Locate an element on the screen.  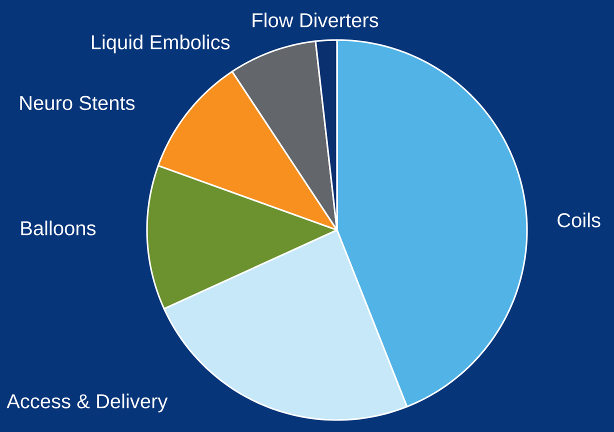
slice-label: Coils is located at coordinates (579, 220).